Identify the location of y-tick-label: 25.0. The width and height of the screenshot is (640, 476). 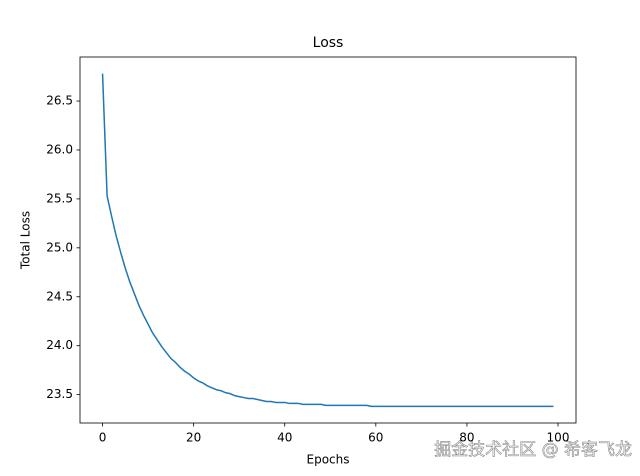
(59, 247).